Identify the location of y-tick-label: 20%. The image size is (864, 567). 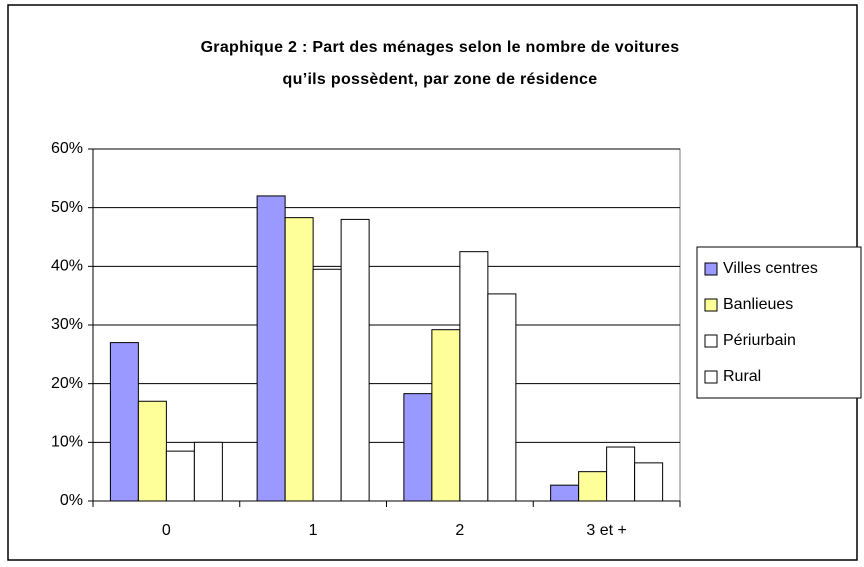
(67, 383).